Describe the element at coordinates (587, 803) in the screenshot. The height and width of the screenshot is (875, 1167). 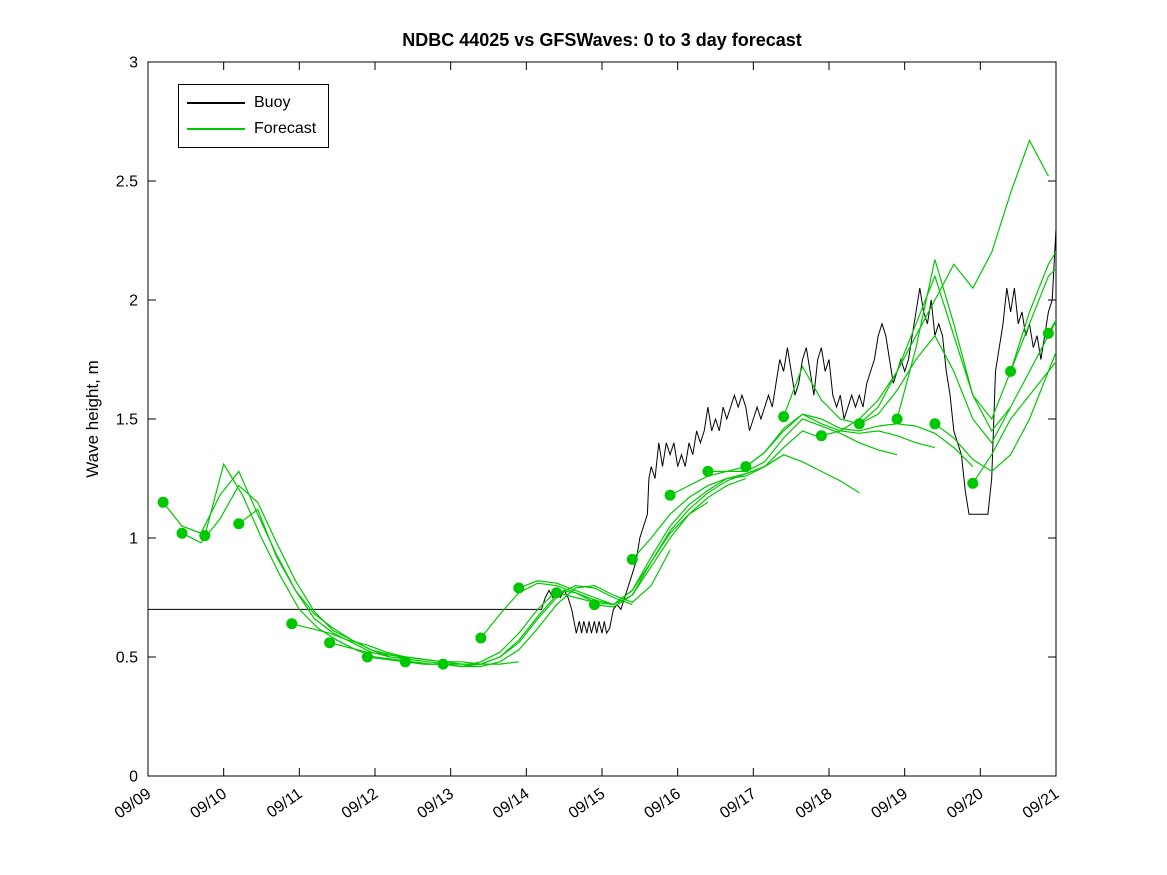
I see `x-tick-label: 09/15` at that location.